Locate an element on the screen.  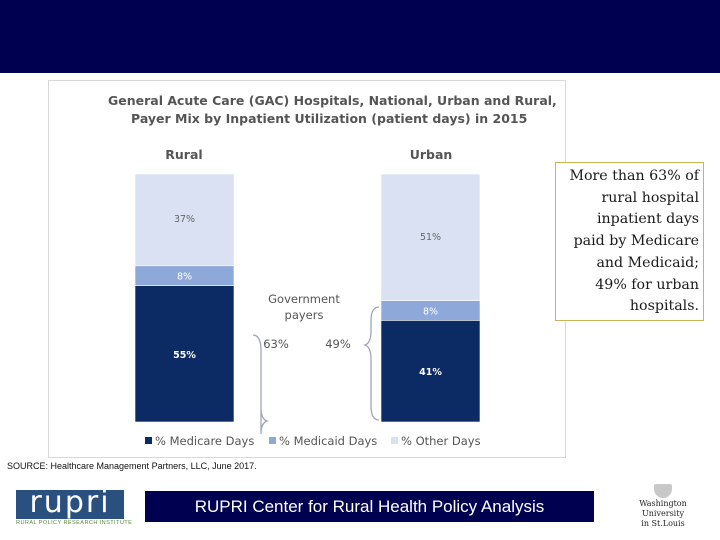
data-label-urban-medicaid: 8% is located at coordinates (430, 311).